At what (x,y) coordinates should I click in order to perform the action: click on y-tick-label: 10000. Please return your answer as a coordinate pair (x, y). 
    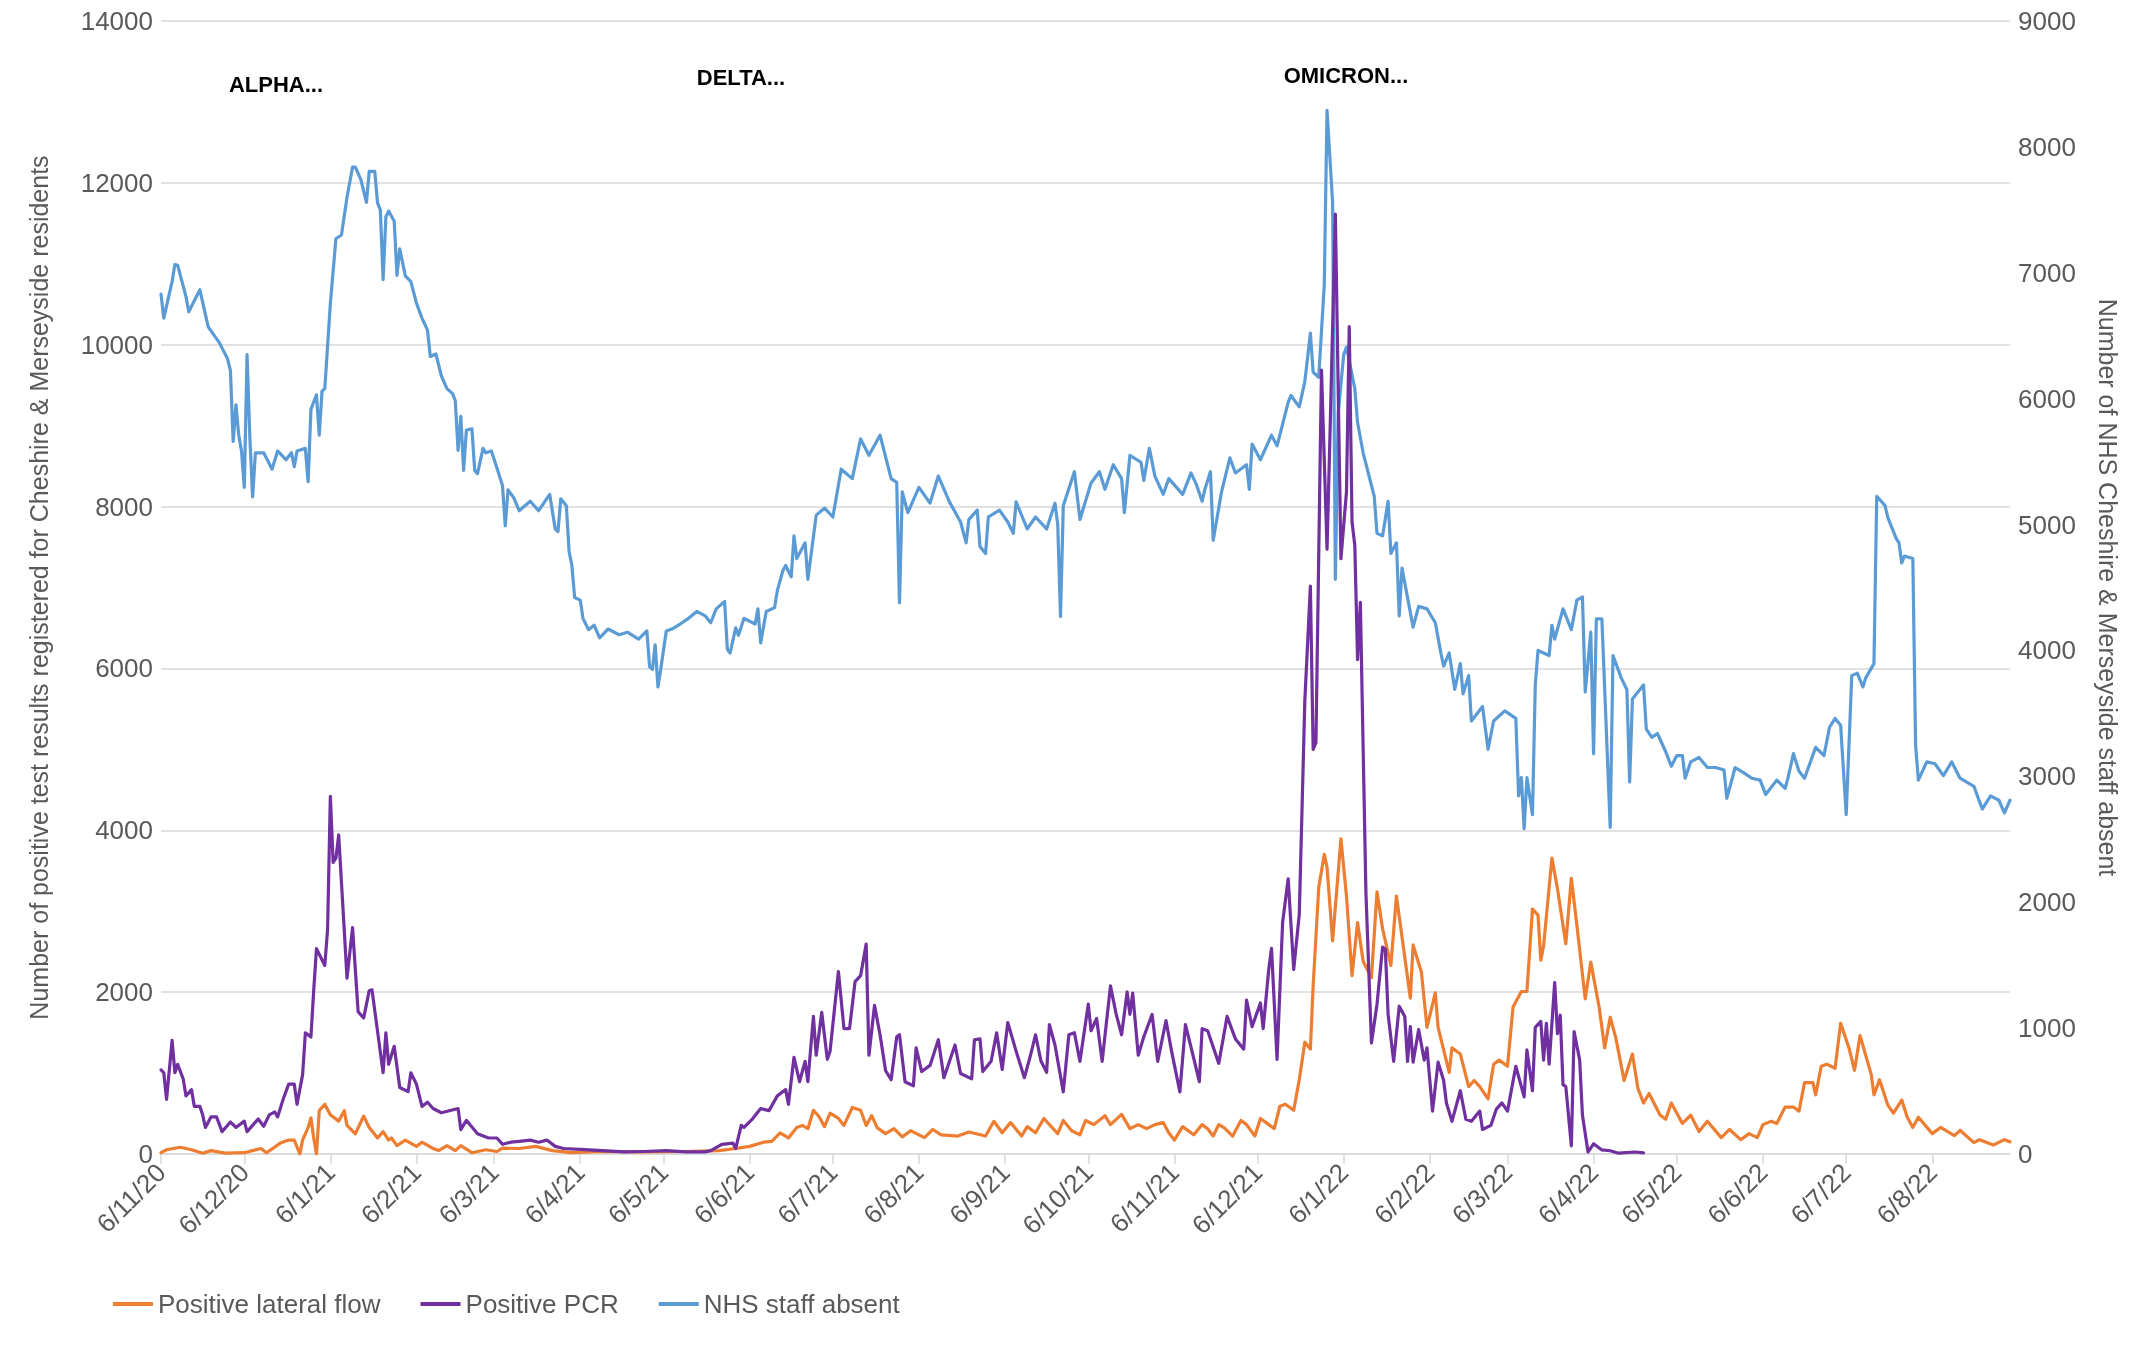
    Looking at the image, I should click on (116, 344).